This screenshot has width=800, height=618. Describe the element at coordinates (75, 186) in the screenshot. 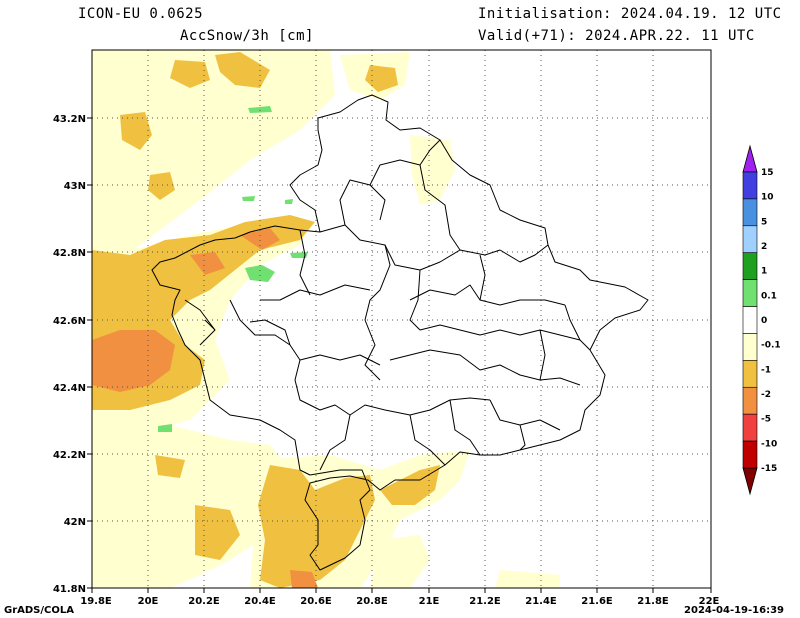

I see `lat-tick-label: 43N` at that location.